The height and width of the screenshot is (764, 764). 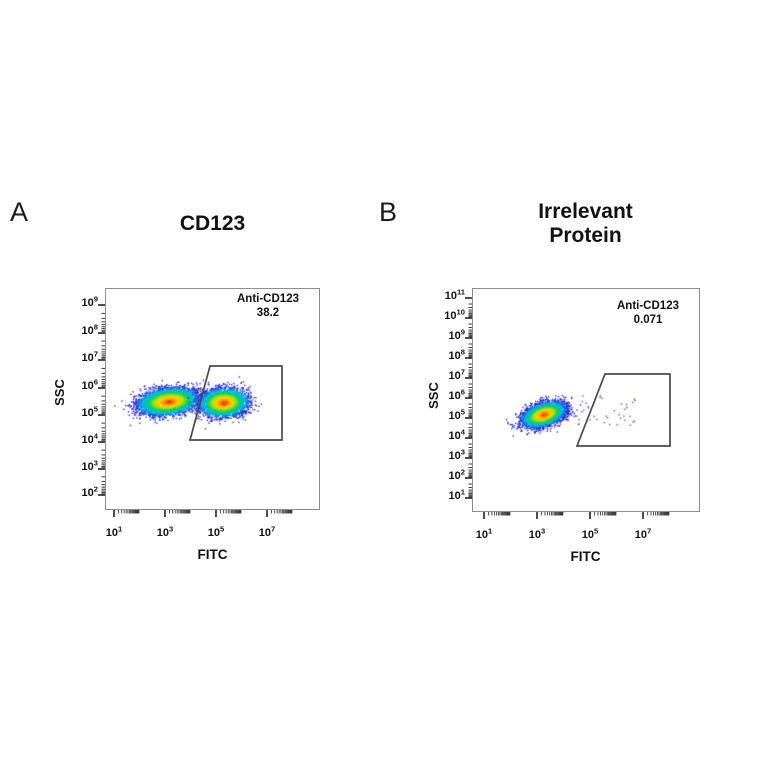 What do you see at coordinates (213, 399) in the screenshot?
I see `scatter-plot-a` at bounding box center [213, 399].